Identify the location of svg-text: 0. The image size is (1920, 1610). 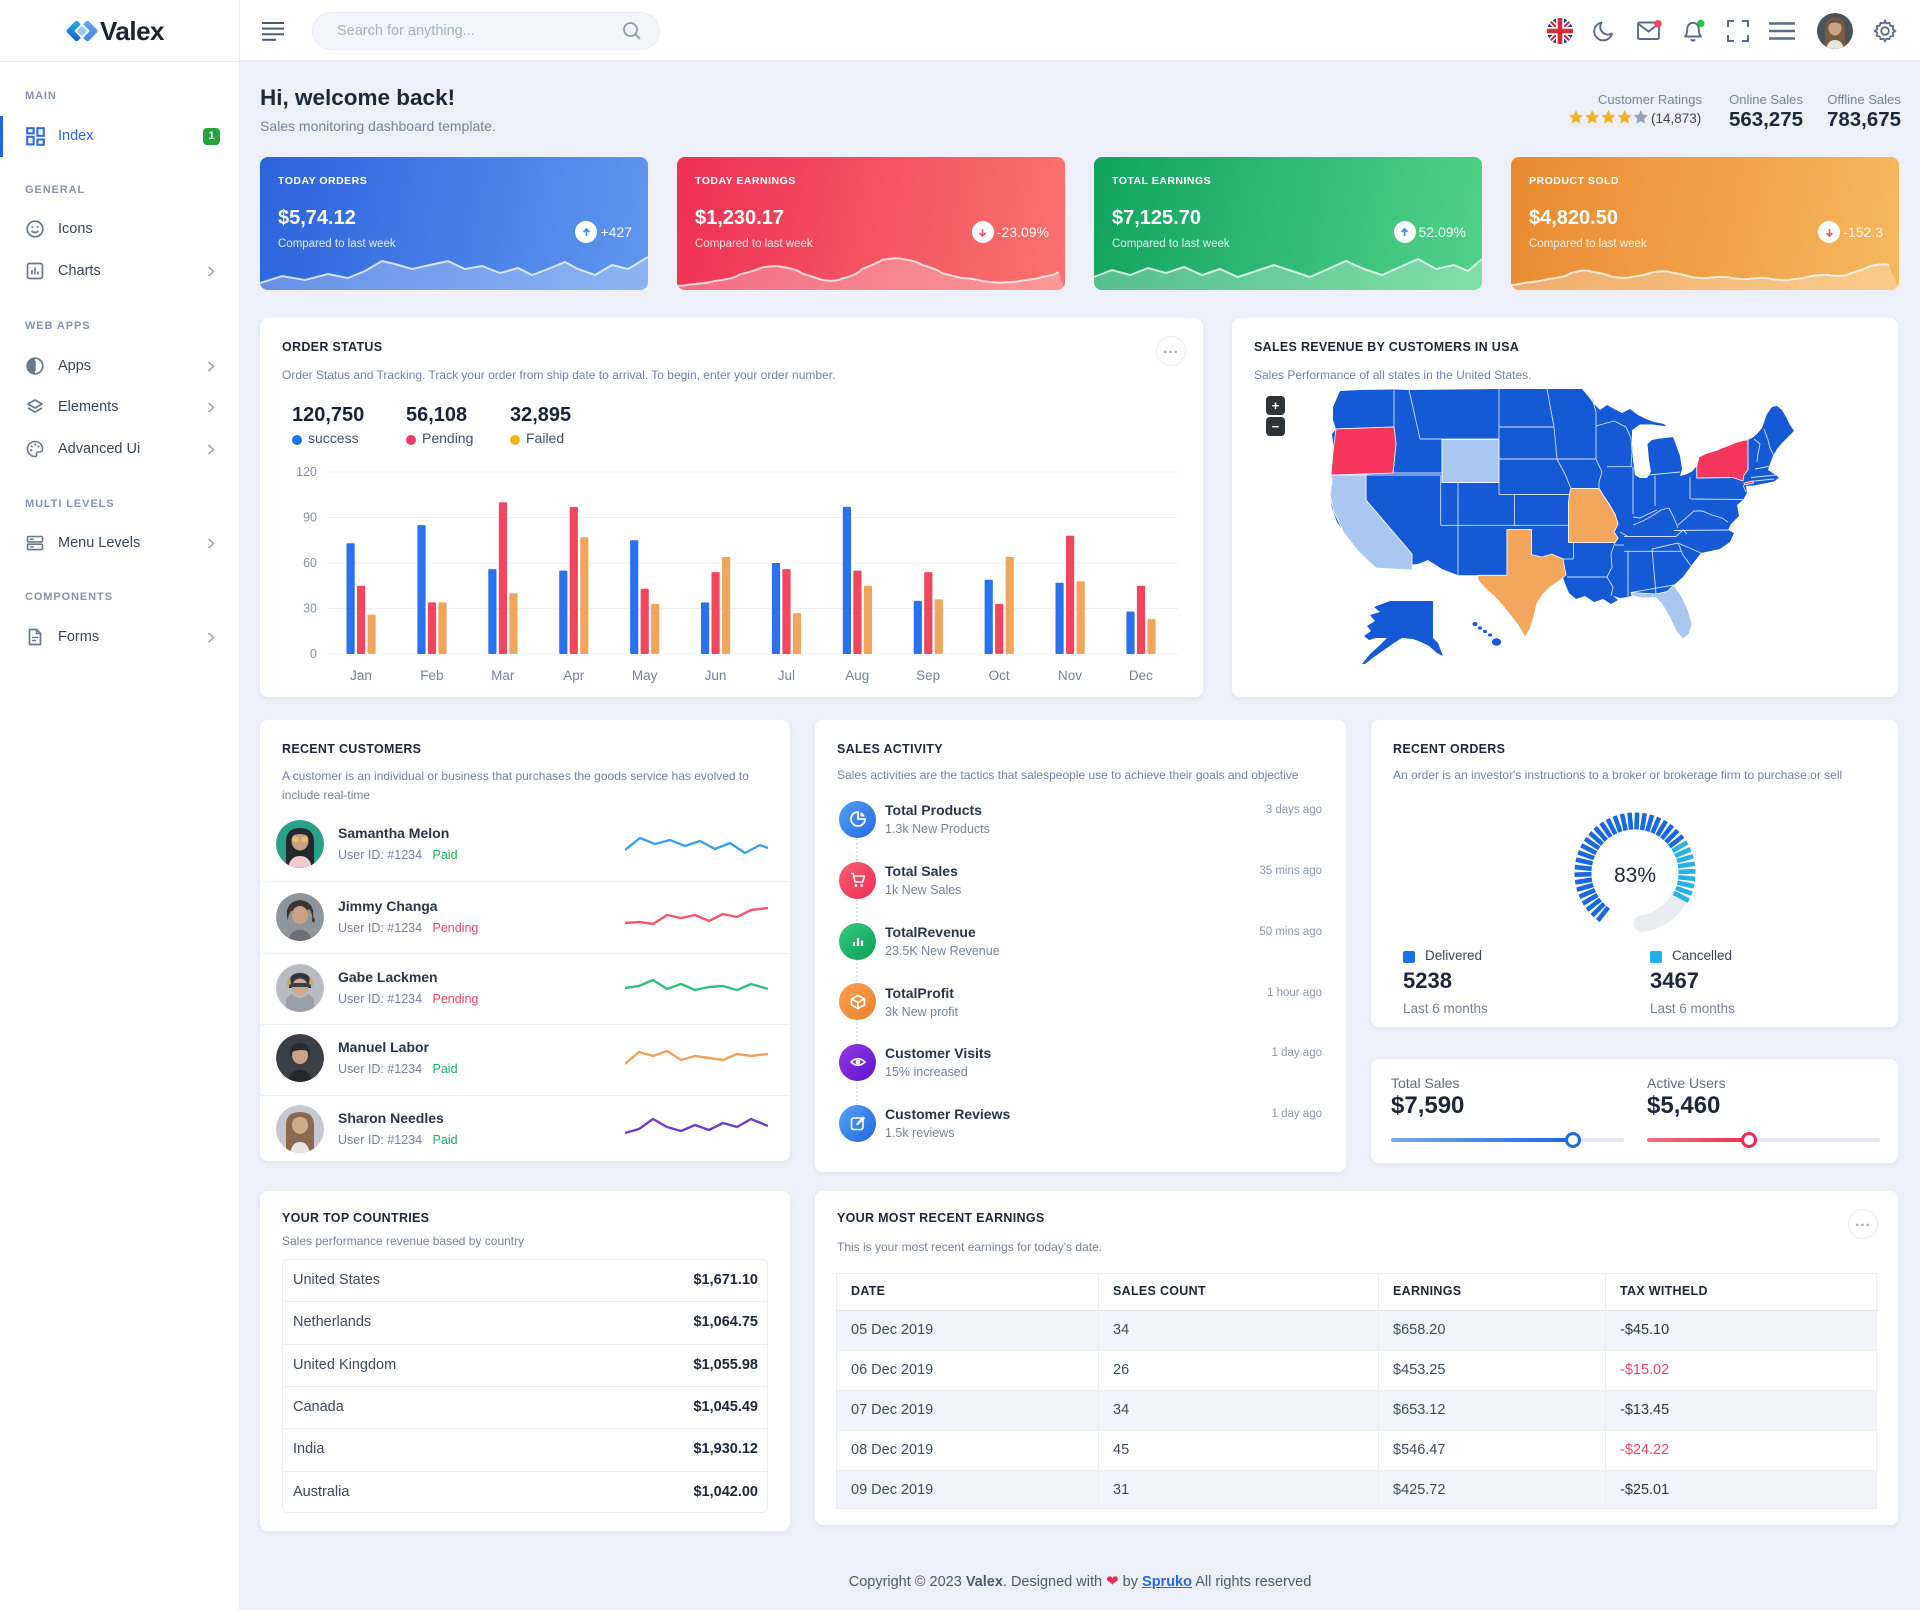
(313, 654).